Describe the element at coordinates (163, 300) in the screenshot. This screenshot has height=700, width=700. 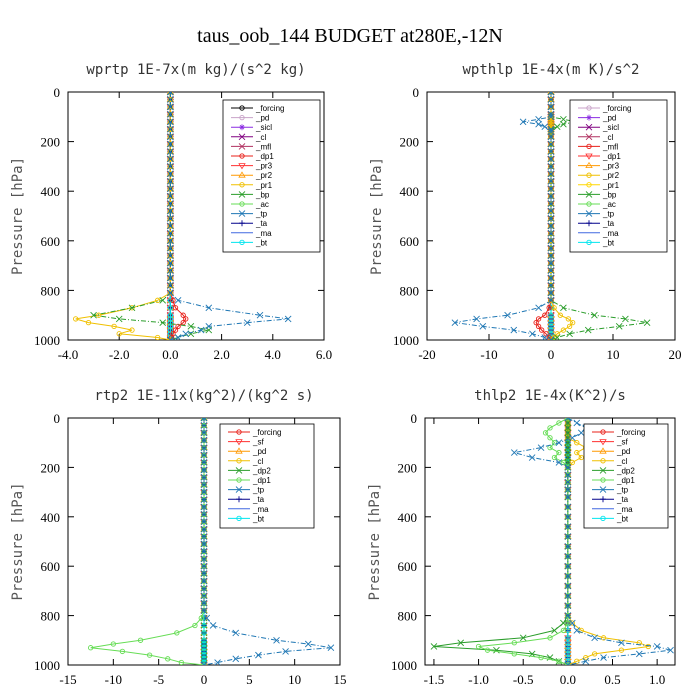
I see `panel-1-series-bp-marker` at that location.